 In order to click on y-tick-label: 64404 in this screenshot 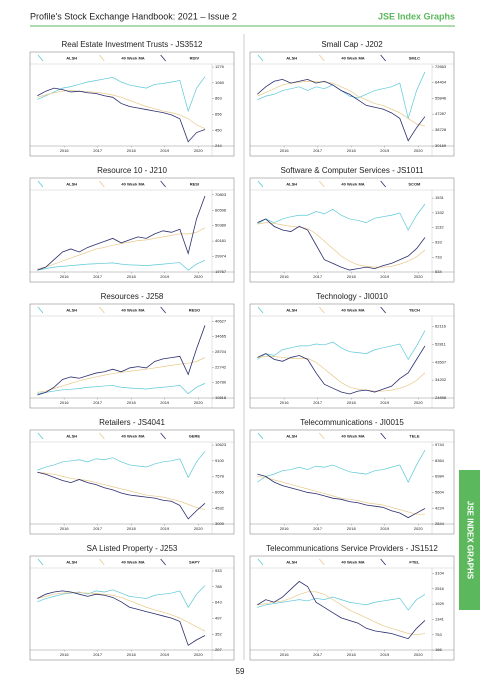, I will do `click(441, 81)`.